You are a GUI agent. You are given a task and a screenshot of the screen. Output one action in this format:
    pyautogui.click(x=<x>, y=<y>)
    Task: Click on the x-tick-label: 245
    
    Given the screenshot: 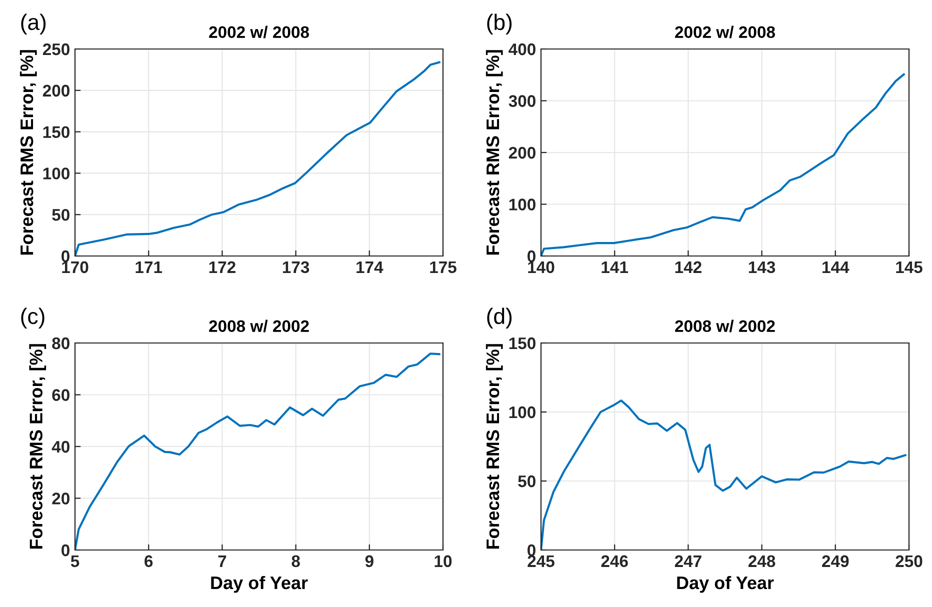 What is the action you would take?
    pyautogui.click(x=541, y=561)
    